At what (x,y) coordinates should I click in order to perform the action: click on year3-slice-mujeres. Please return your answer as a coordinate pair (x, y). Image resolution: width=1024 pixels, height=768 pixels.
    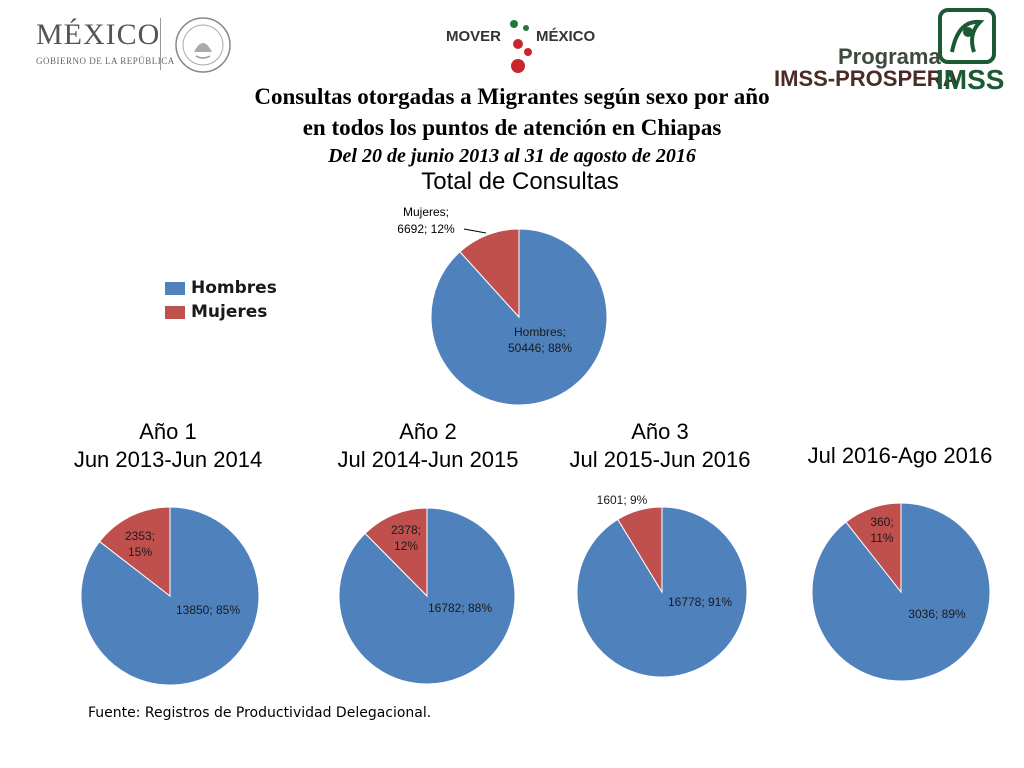
    Looking at the image, I should click on (640, 550).